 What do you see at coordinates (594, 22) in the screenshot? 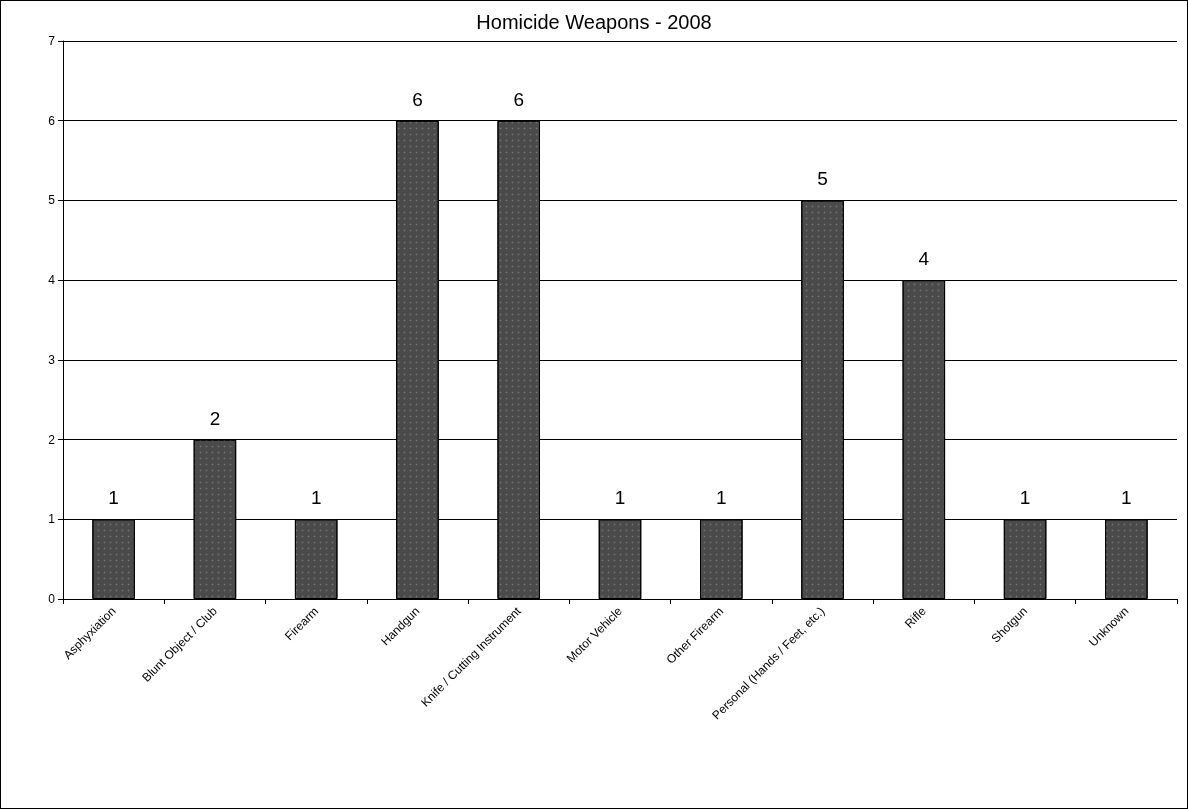
I see `chart-title: Homicide Weapons - 2008` at bounding box center [594, 22].